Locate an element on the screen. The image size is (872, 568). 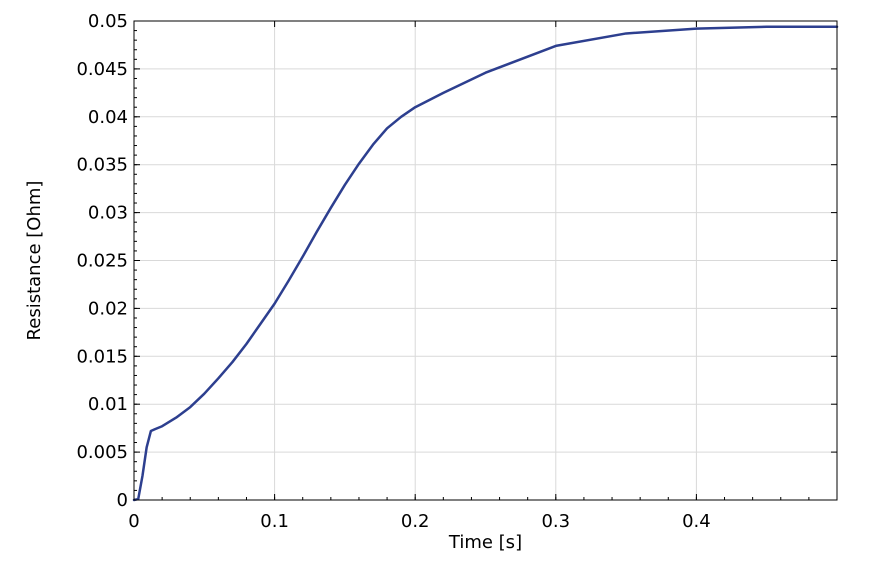
x-axis-label: Time [s] is located at coordinates (485, 542).